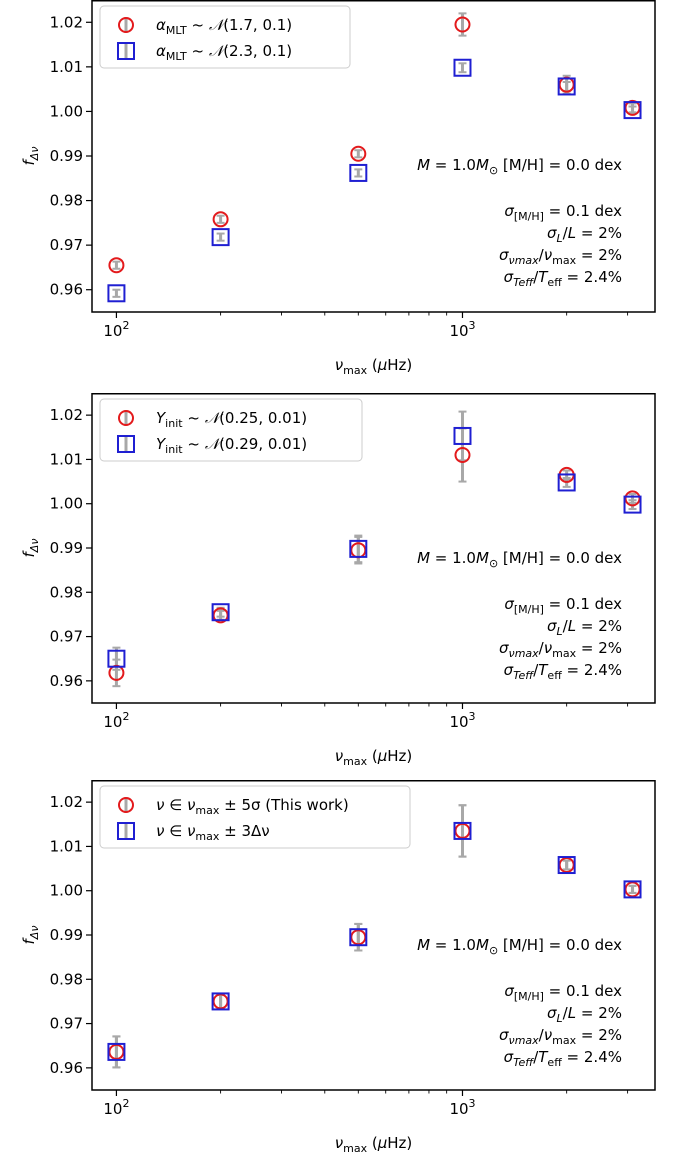  Describe the element at coordinates (224, 52) in the screenshot. I see `legend-label: αMLT ~ 𝒩(2.3, 0.1)` at that location.